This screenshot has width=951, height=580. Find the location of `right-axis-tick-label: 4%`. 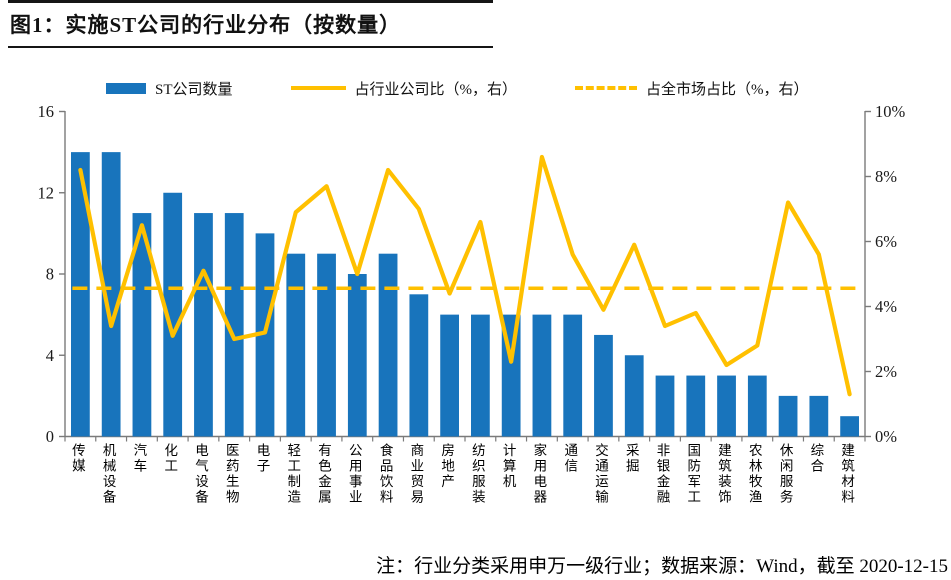

right-axis-tick-label: 4% is located at coordinates (886, 306).